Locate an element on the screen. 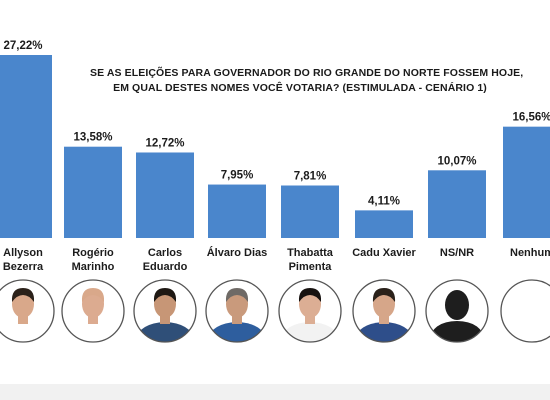 The width and height of the screenshot is (550, 400). data-label: 27,22% is located at coordinates (22, 46).